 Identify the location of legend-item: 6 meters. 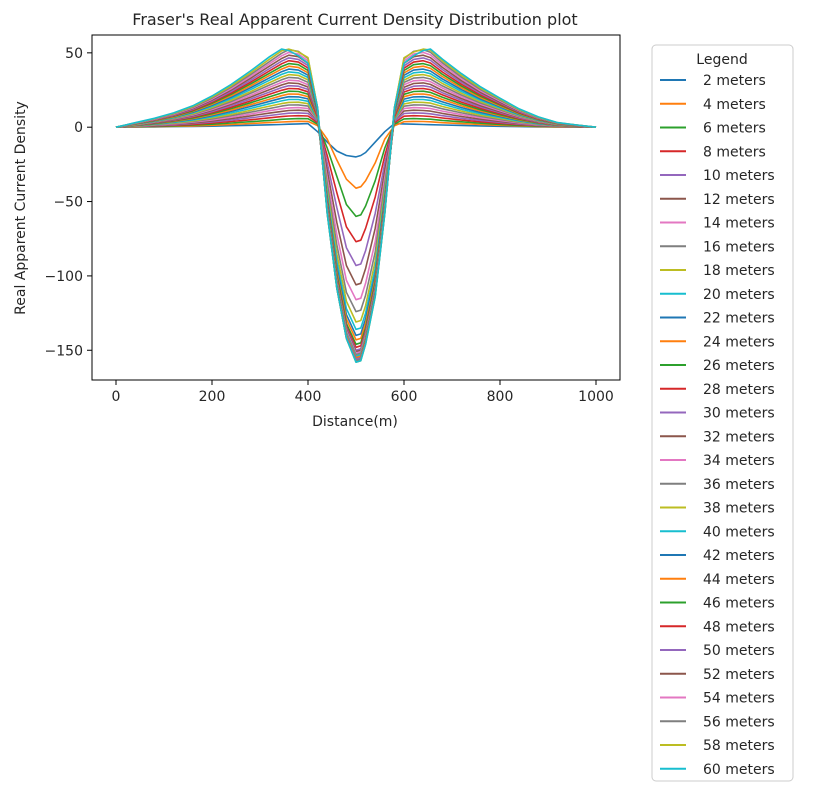
(713, 129).